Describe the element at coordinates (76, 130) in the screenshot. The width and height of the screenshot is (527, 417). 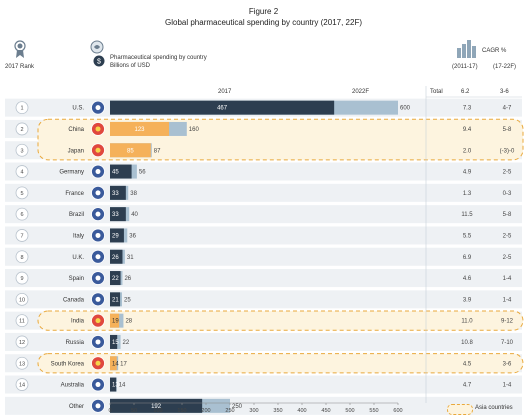
I see `country-label: China` at that location.